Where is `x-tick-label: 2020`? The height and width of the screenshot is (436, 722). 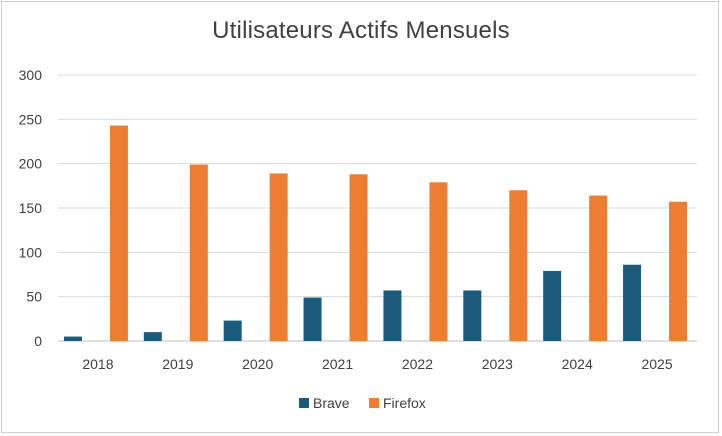 x-tick-label: 2020 is located at coordinates (257, 364).